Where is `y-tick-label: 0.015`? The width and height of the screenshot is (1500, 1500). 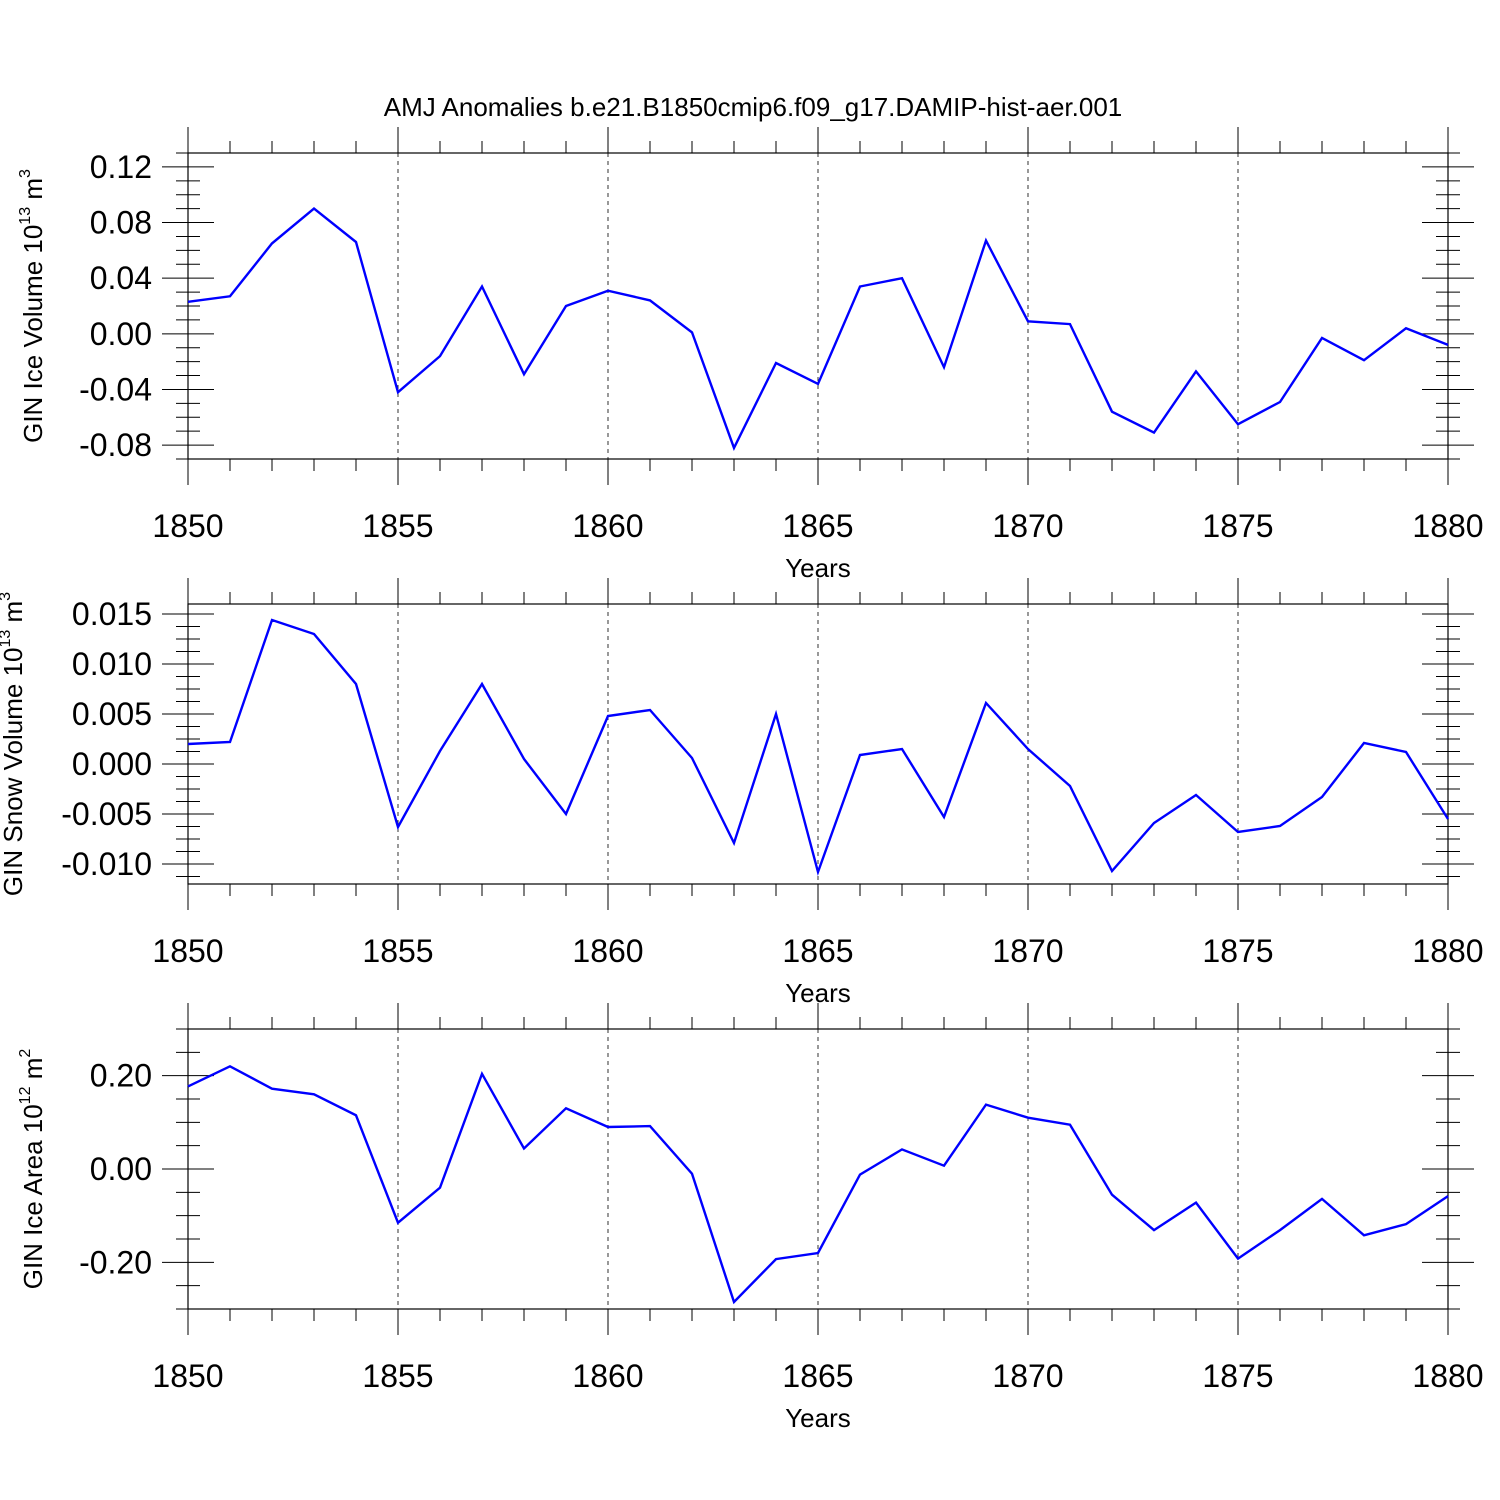 y-tick-label: 0.015 is located at coordinates (112, 614).